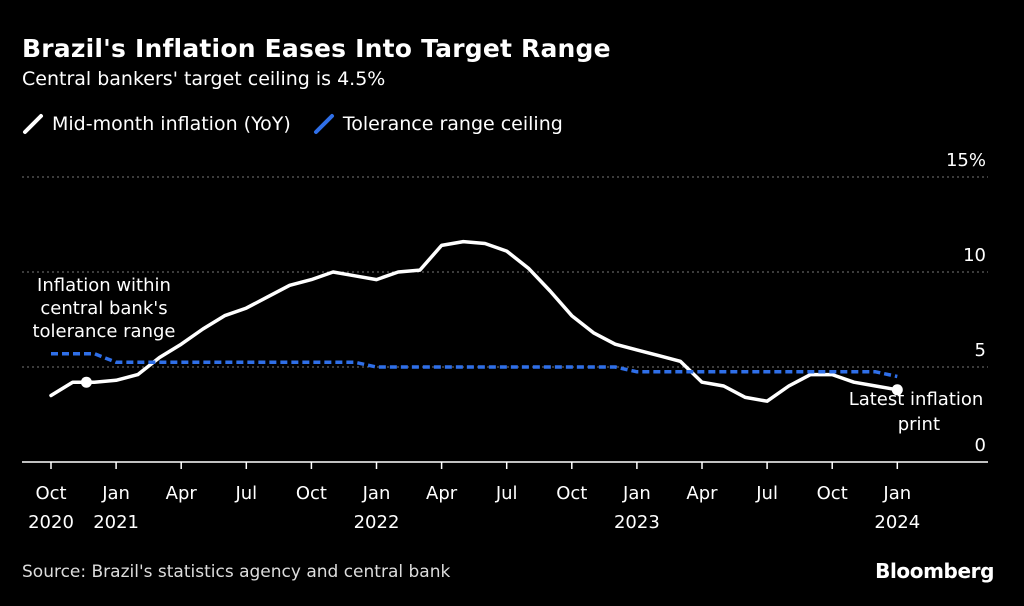 This screenshot has width=1024, height=606. I want to click on annotation-text-latest-print: print, so click(919, 424).